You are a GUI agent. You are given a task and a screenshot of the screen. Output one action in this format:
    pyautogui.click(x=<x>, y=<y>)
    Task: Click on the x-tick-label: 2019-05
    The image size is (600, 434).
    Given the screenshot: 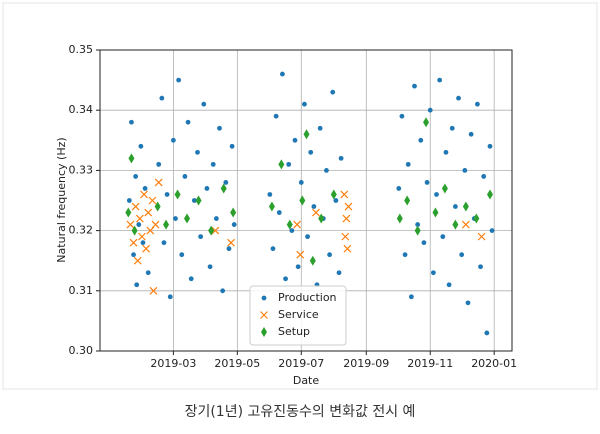 What is the action you would take?
    pyautogui.click(x=237, y=363)
    